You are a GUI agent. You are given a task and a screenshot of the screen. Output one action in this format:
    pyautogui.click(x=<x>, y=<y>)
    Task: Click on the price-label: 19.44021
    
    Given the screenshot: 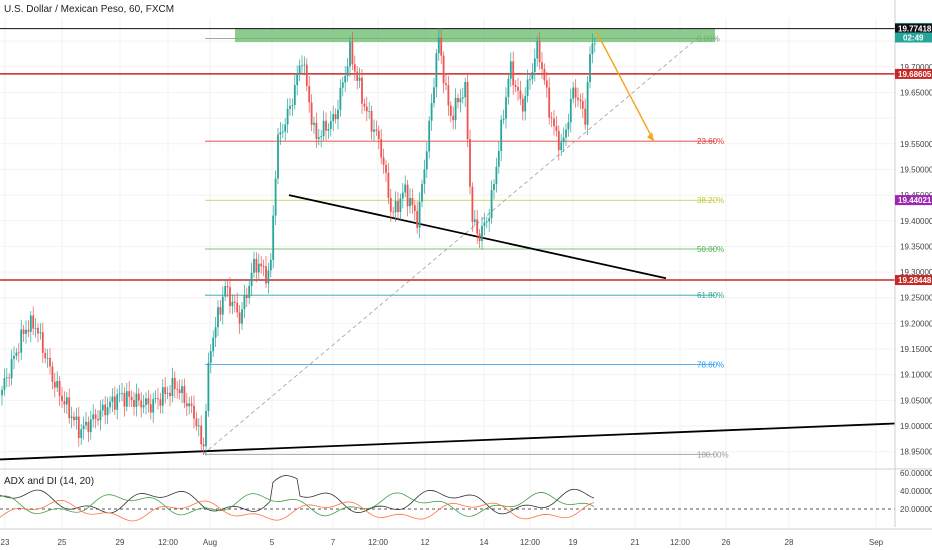 What is the action you would take?
    pyautogui.click(x=915, y=200)
    